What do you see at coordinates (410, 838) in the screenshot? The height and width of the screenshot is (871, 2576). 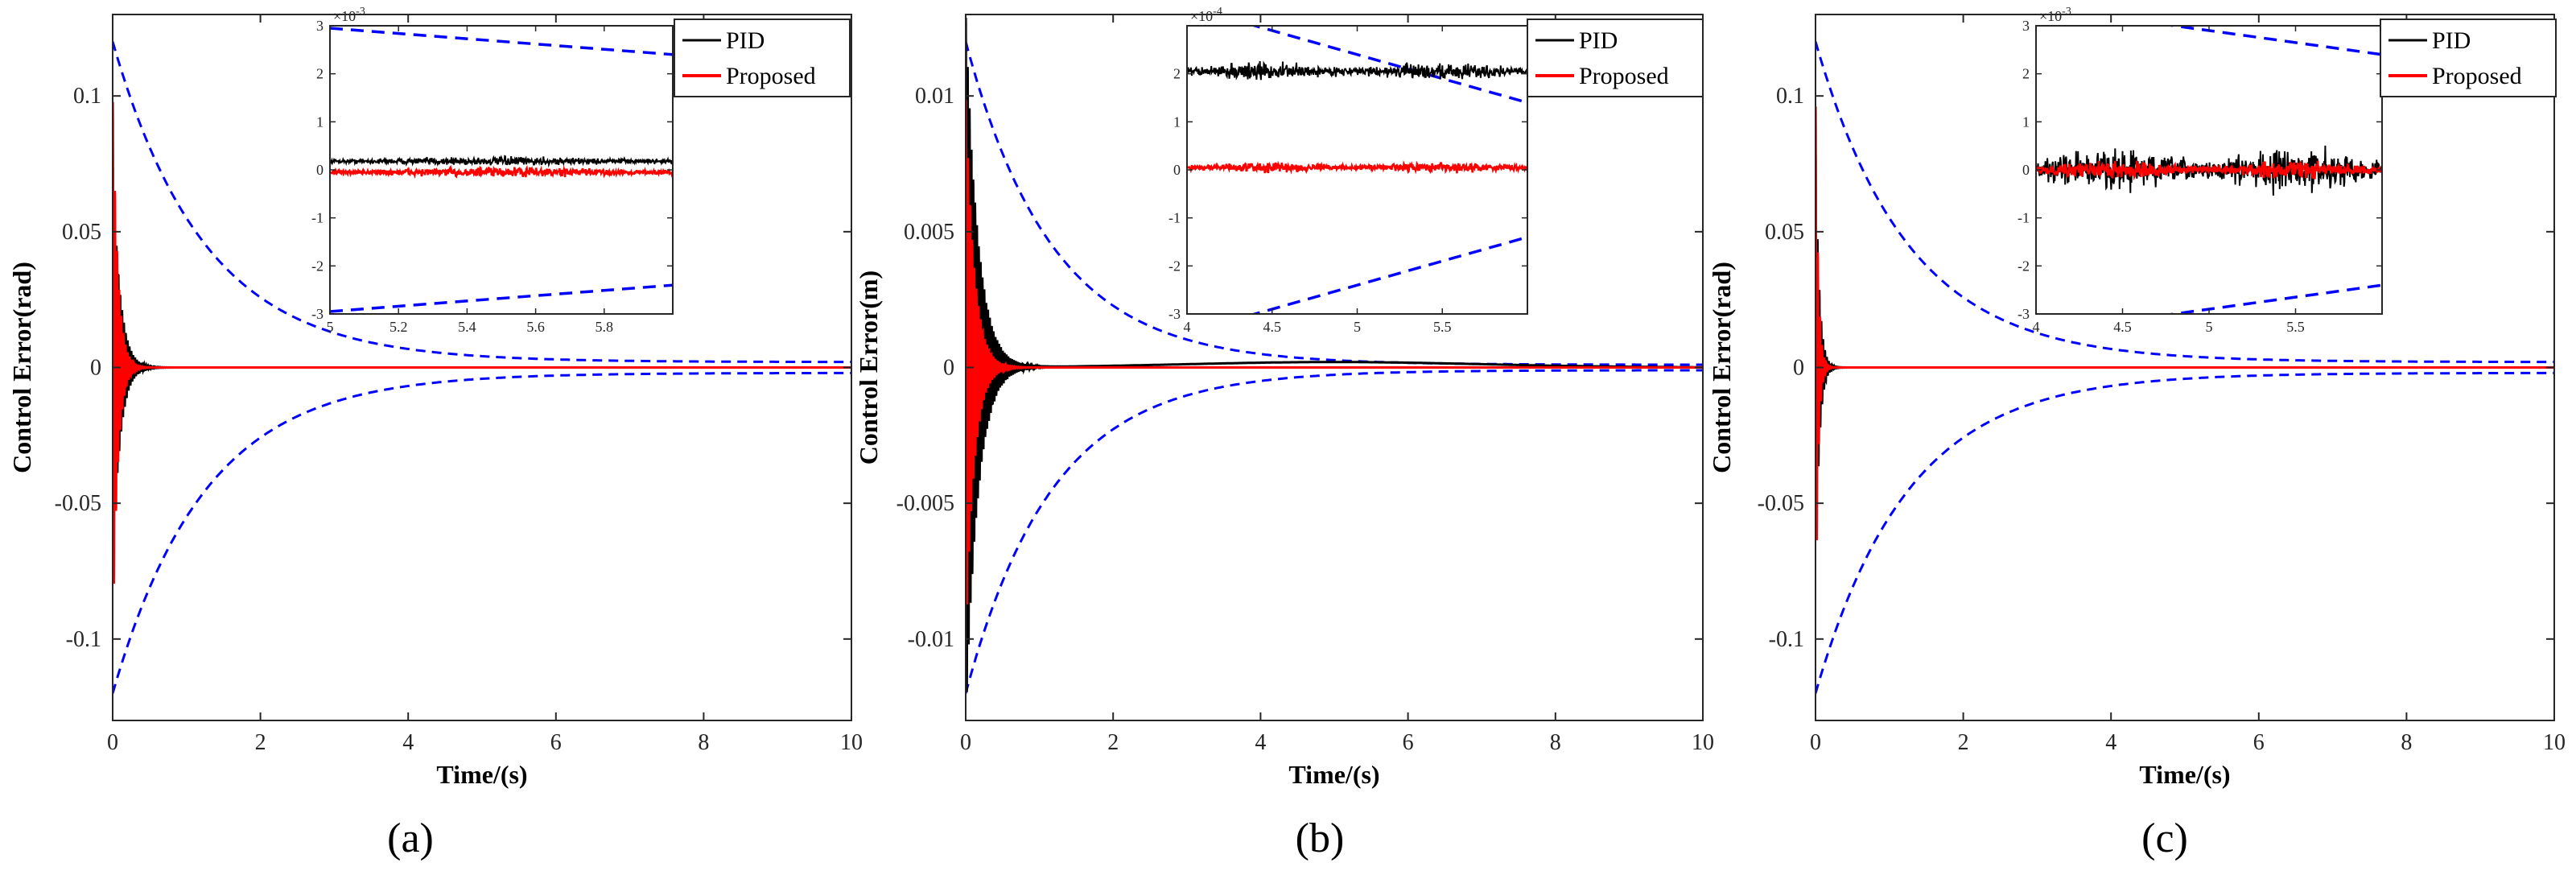 I see `panel-caption: (a)` at bounding box center [410, 838].